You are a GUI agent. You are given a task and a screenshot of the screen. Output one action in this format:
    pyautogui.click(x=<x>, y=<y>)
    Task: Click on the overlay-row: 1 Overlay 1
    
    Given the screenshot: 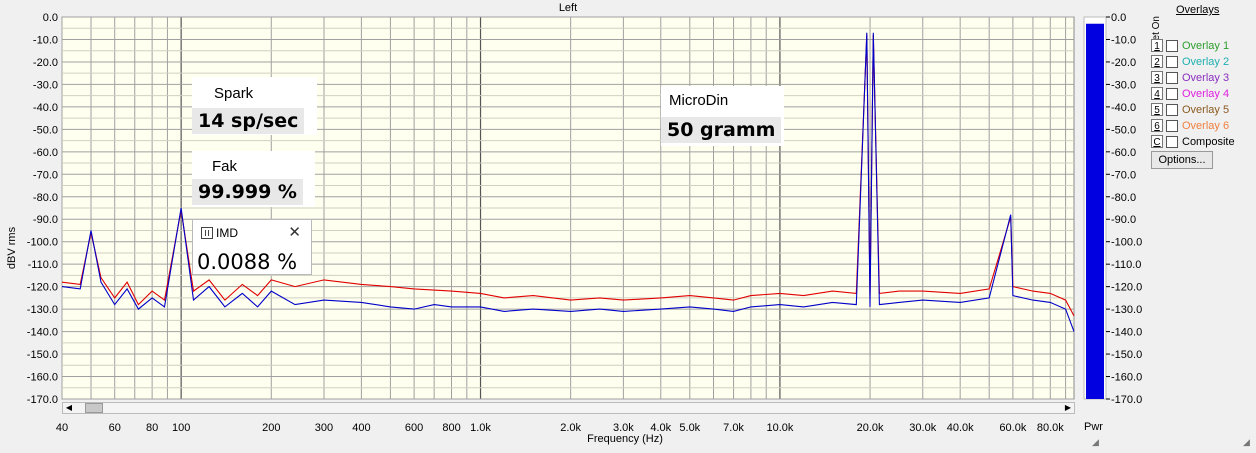 What is the action you would take?
    pyautogui.click(x=1190, y=45)
    